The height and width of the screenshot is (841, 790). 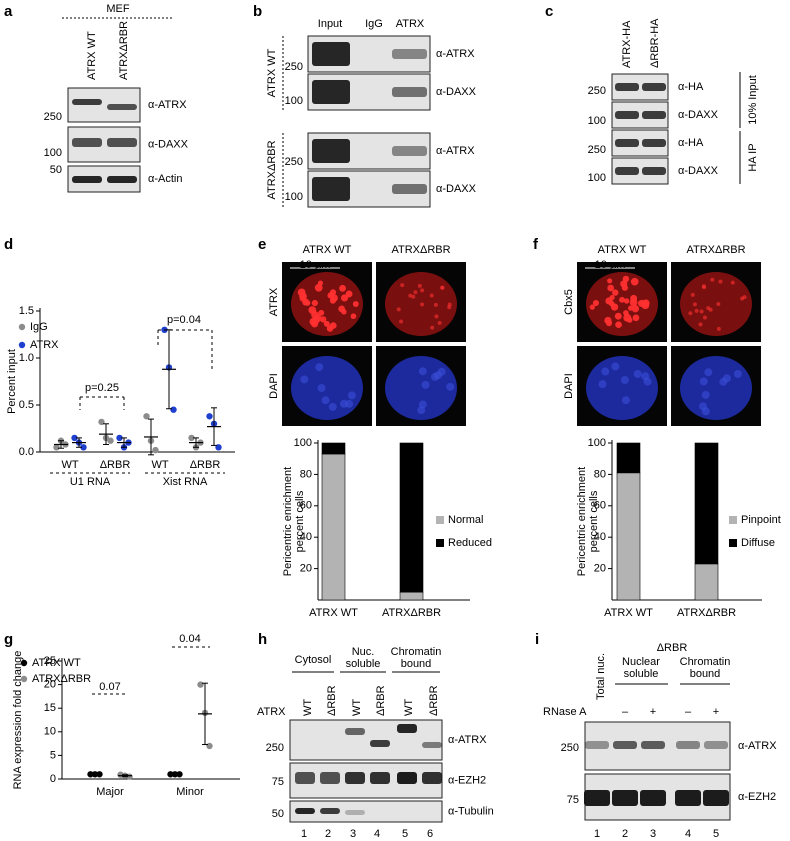 I want to click on y-axis-label: Percent input, so click(x=12, y=381).